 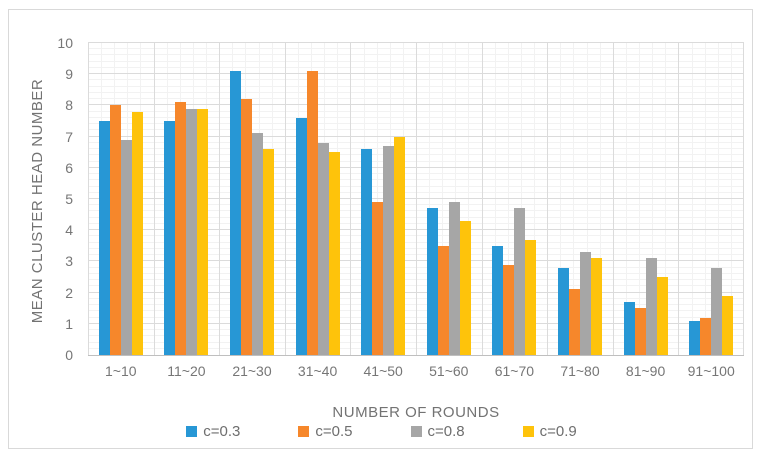 What do you see at coordinates (563, 311) in the screenshot?
I see `bar-c=0.3-71~80` at bounding box center [563, 311].